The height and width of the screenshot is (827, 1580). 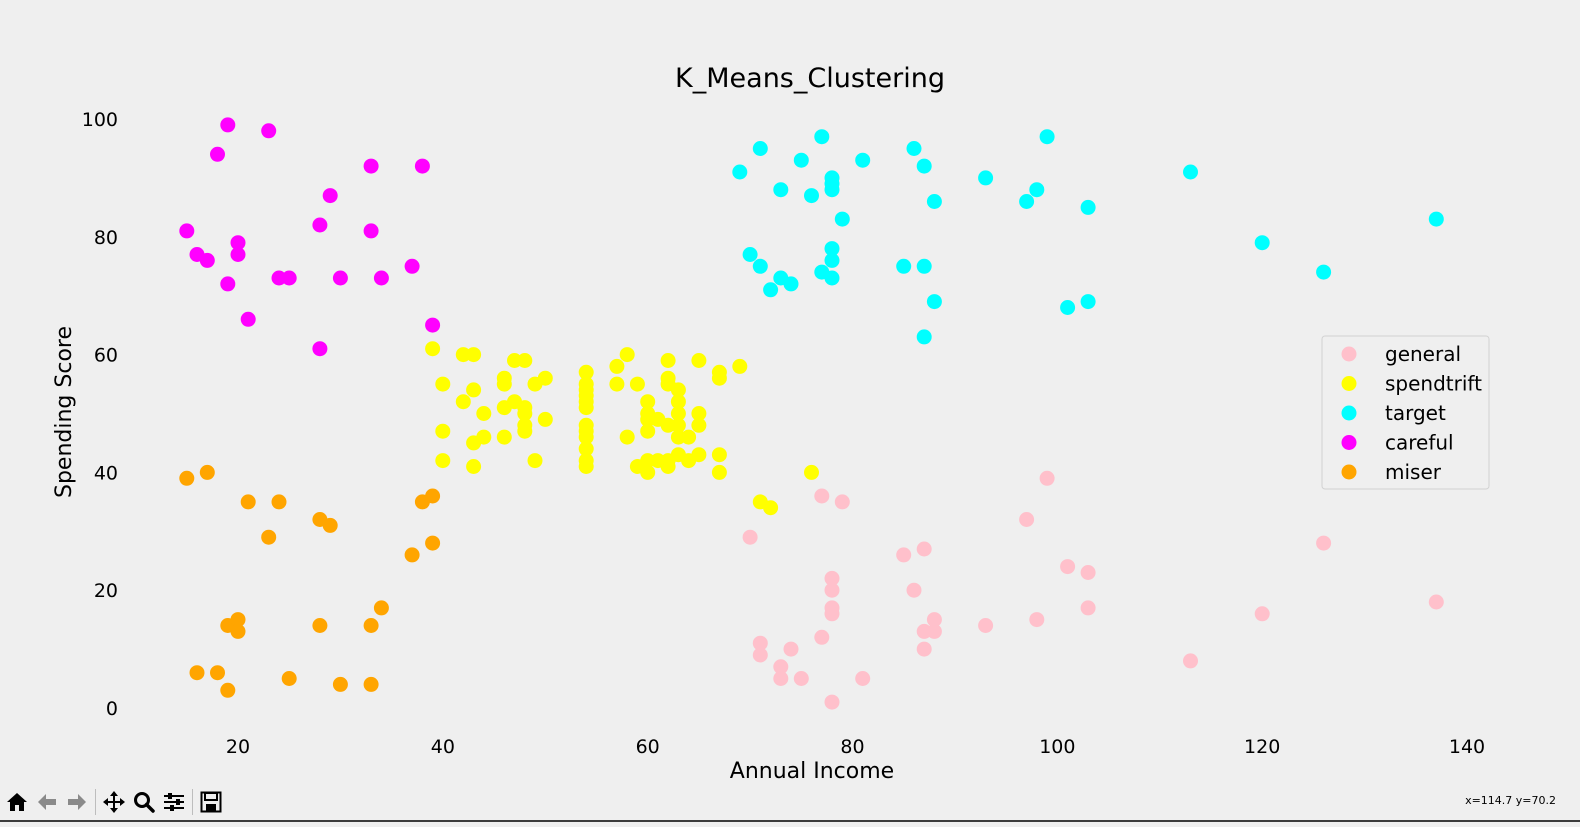 I want to click on series-miser, so click(x=310, y=581).